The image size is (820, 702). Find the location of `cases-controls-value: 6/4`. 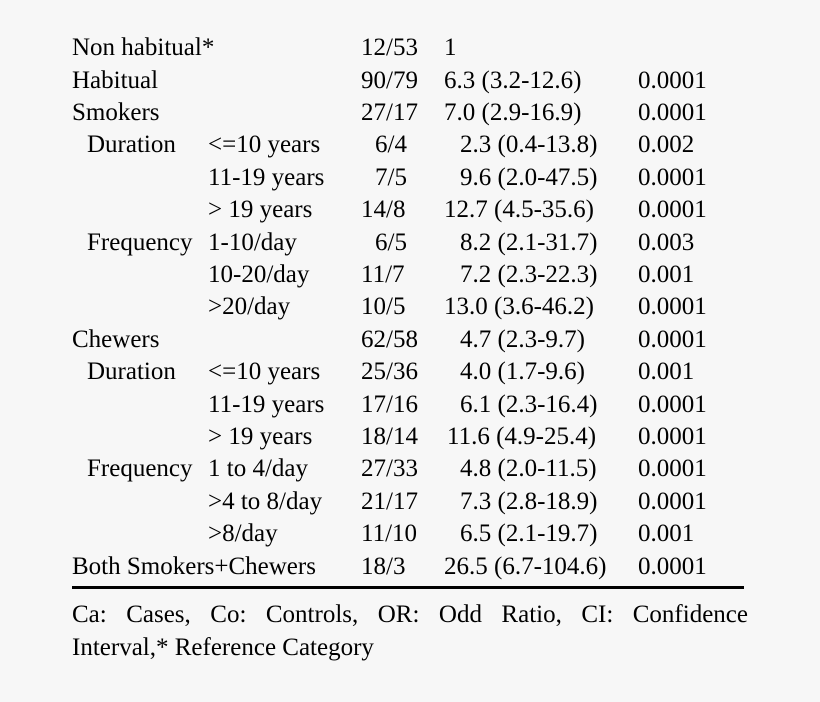

cases-controls-value: 6/4 is located at coordinates (391, 144).